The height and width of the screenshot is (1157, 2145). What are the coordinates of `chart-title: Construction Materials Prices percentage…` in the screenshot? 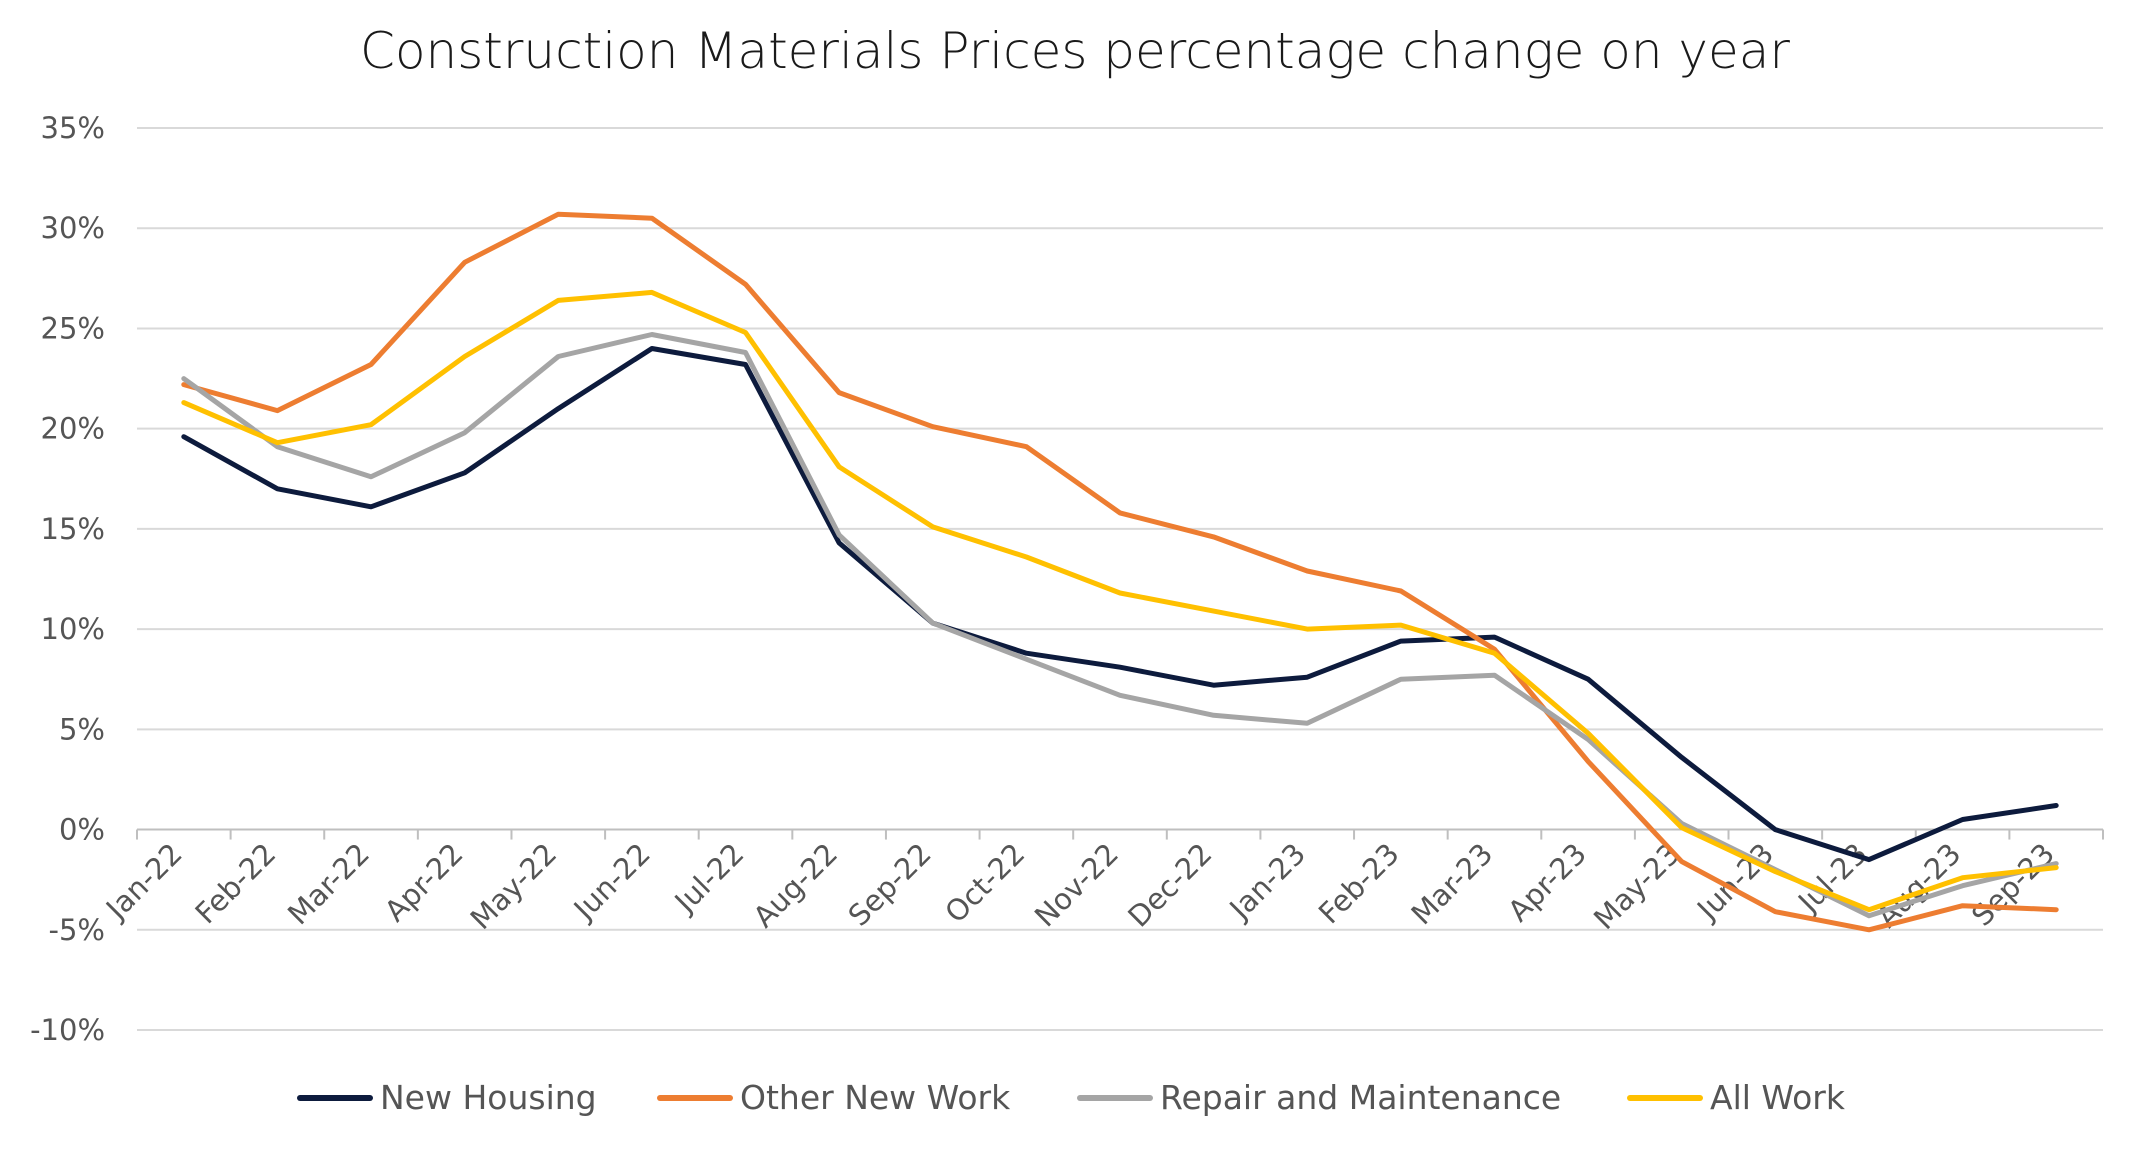 It's located at (1075, 51).